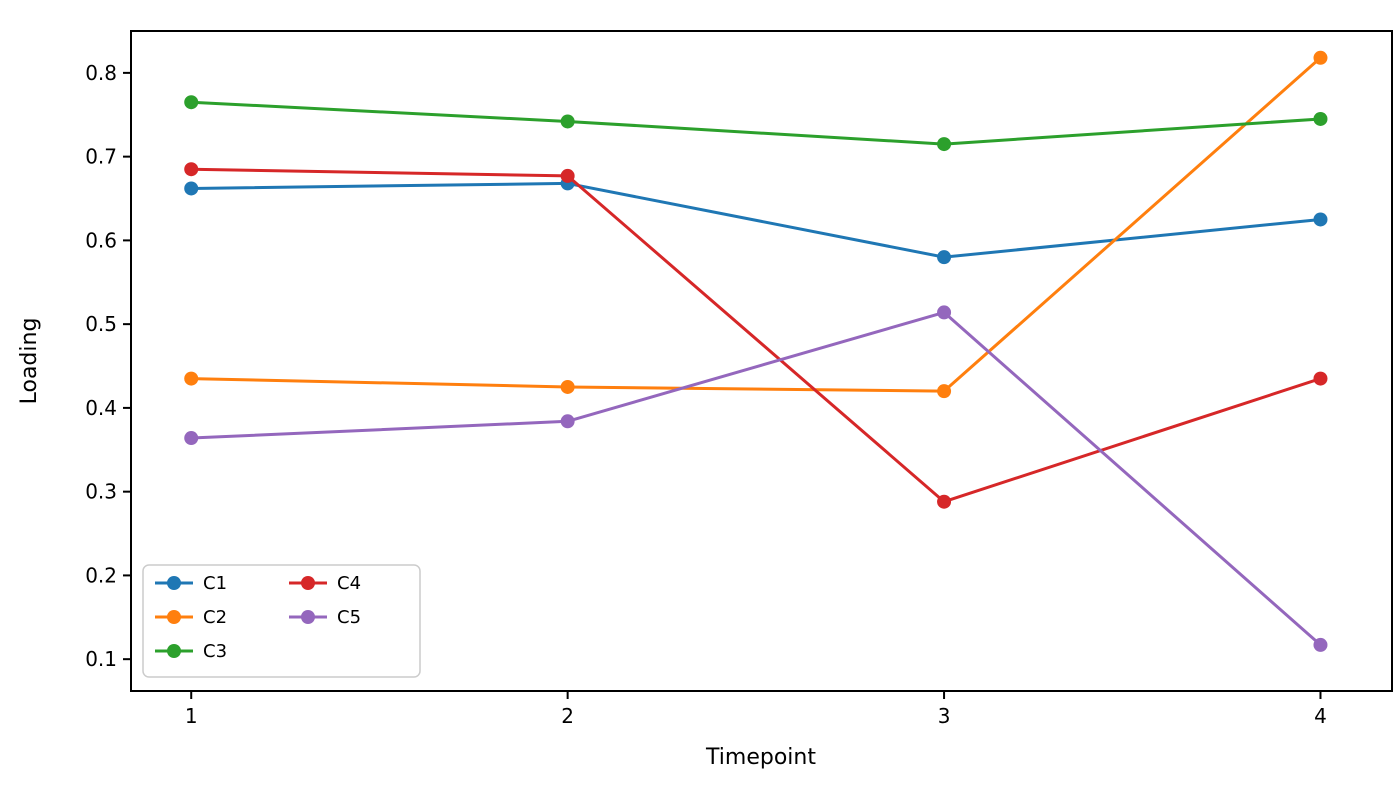 Image resolution: width=1400 pixels, height=800 pixels. Describe the element at coordinates (101, 659) in the screenshot. I see `y-tick-label: 0.1` at that location.